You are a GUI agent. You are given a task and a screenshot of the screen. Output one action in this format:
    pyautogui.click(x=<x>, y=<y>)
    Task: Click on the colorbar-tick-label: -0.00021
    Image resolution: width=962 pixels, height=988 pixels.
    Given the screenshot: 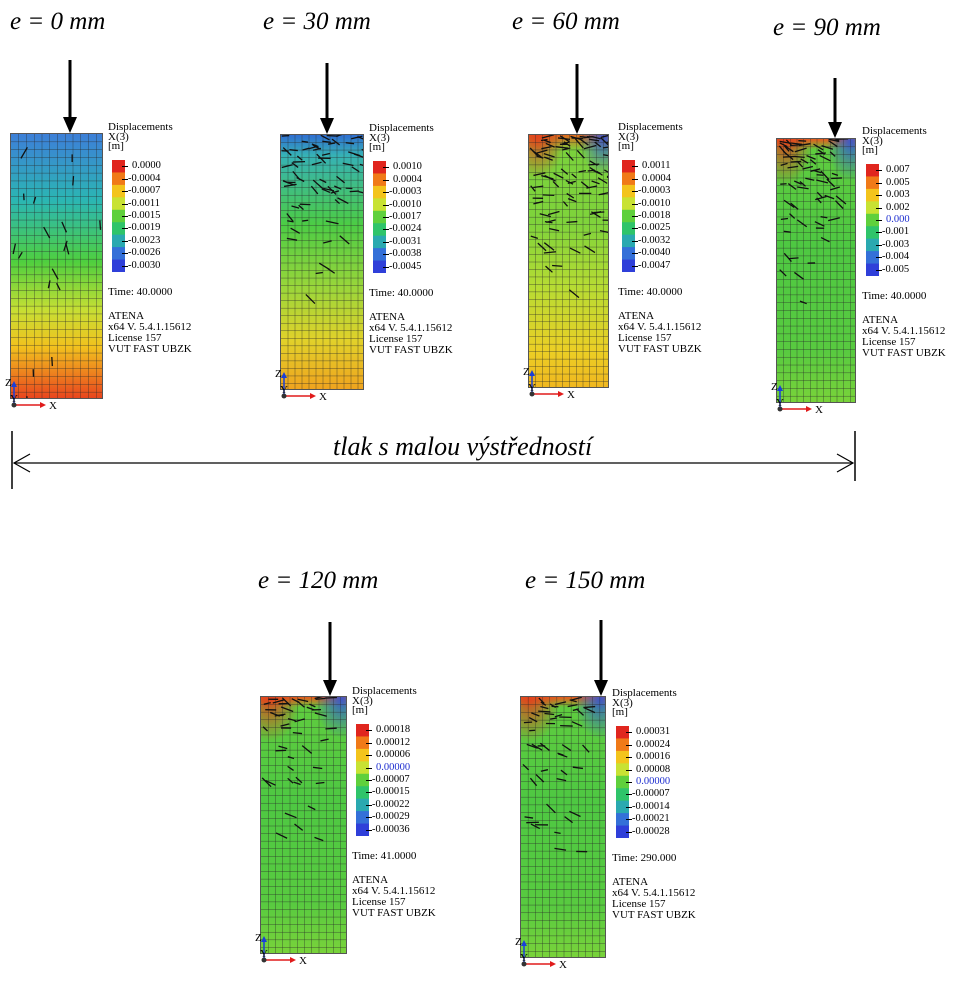 What is the action you would take?
    pyautogui.click(x=651, y=819)
    